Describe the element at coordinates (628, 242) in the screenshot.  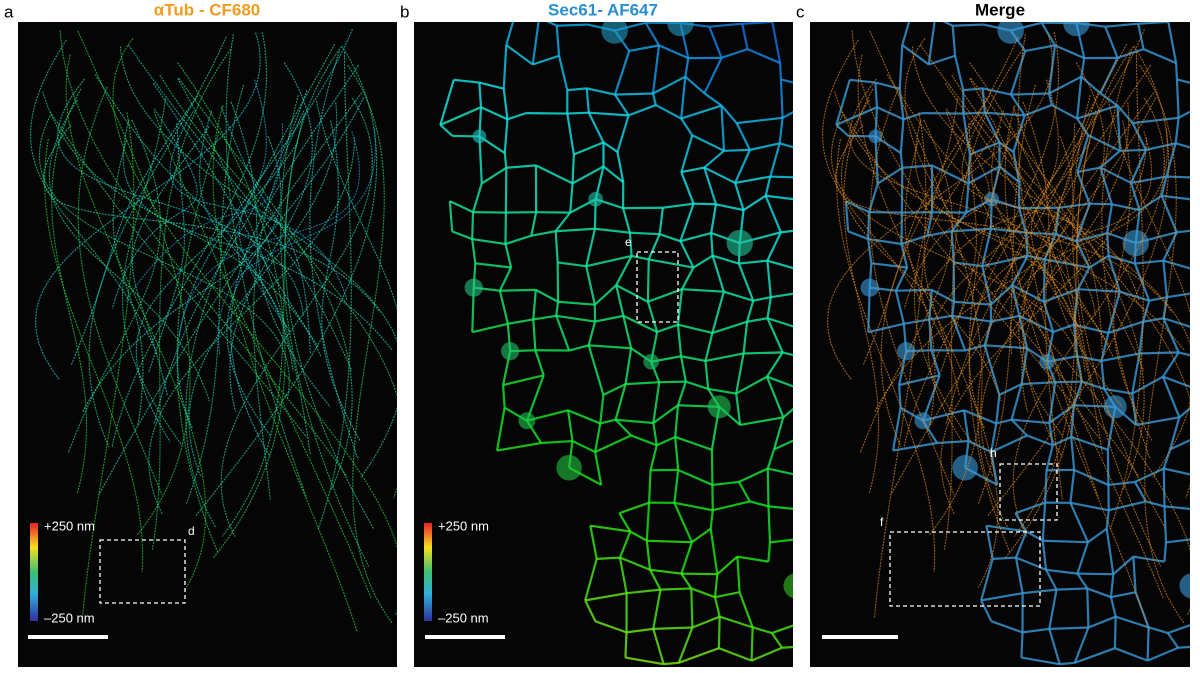
I see `box-label: e` at that location.